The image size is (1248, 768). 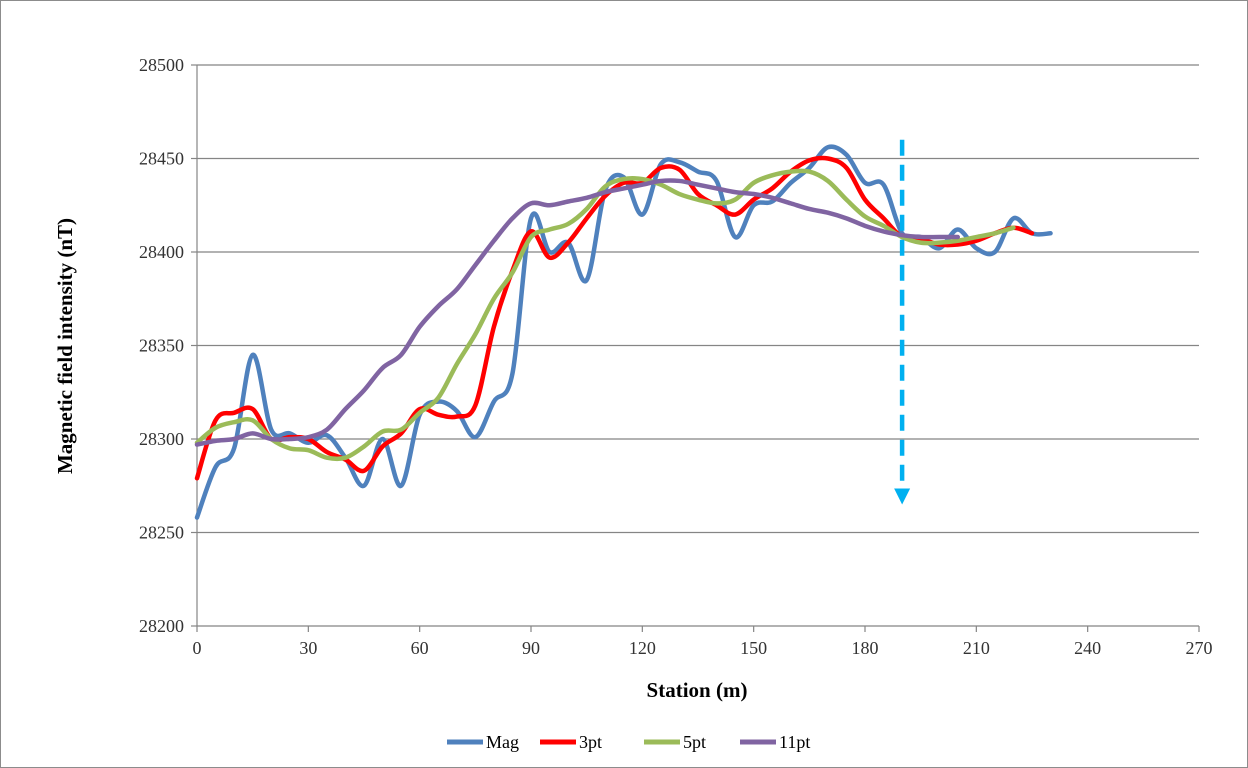 What do you see at coordinates (420, 648) in the screenshot?
I see `x-tick-label: 60` at bounding box center [420, 648].